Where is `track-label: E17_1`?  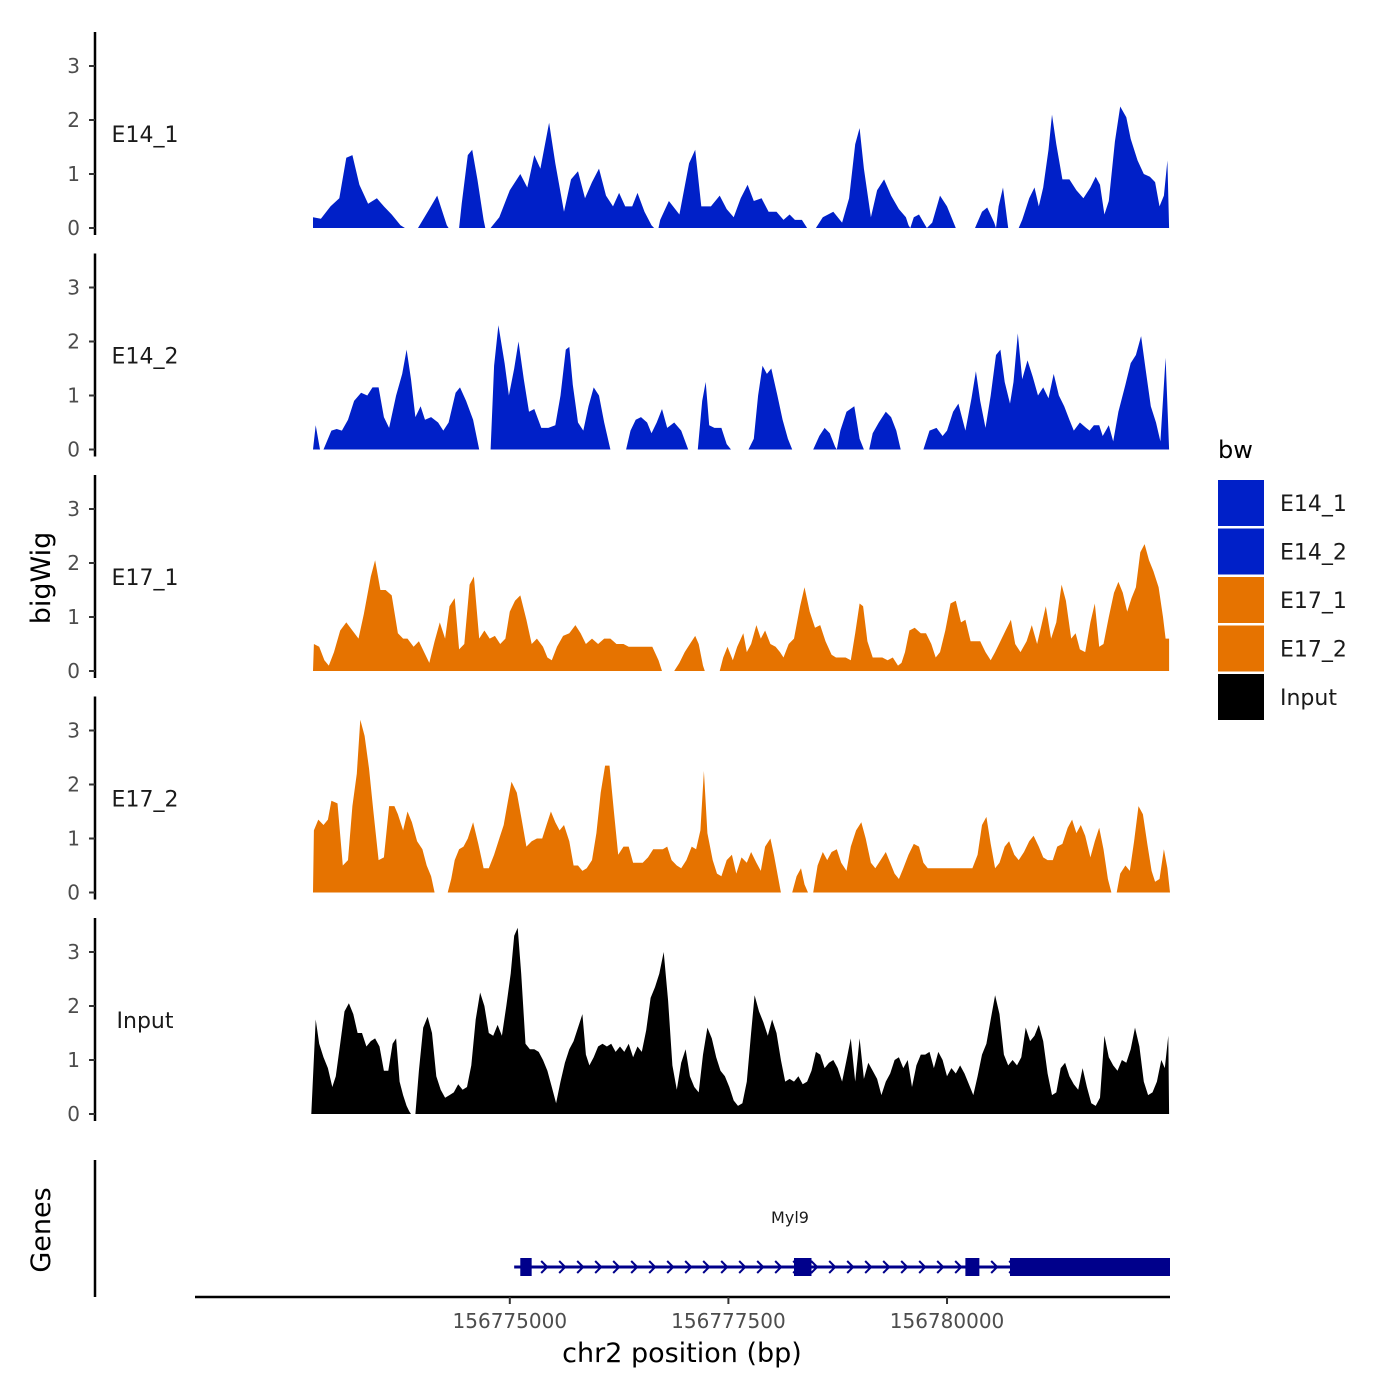
track-label: E17_1 is located at coordinates (145, 578).